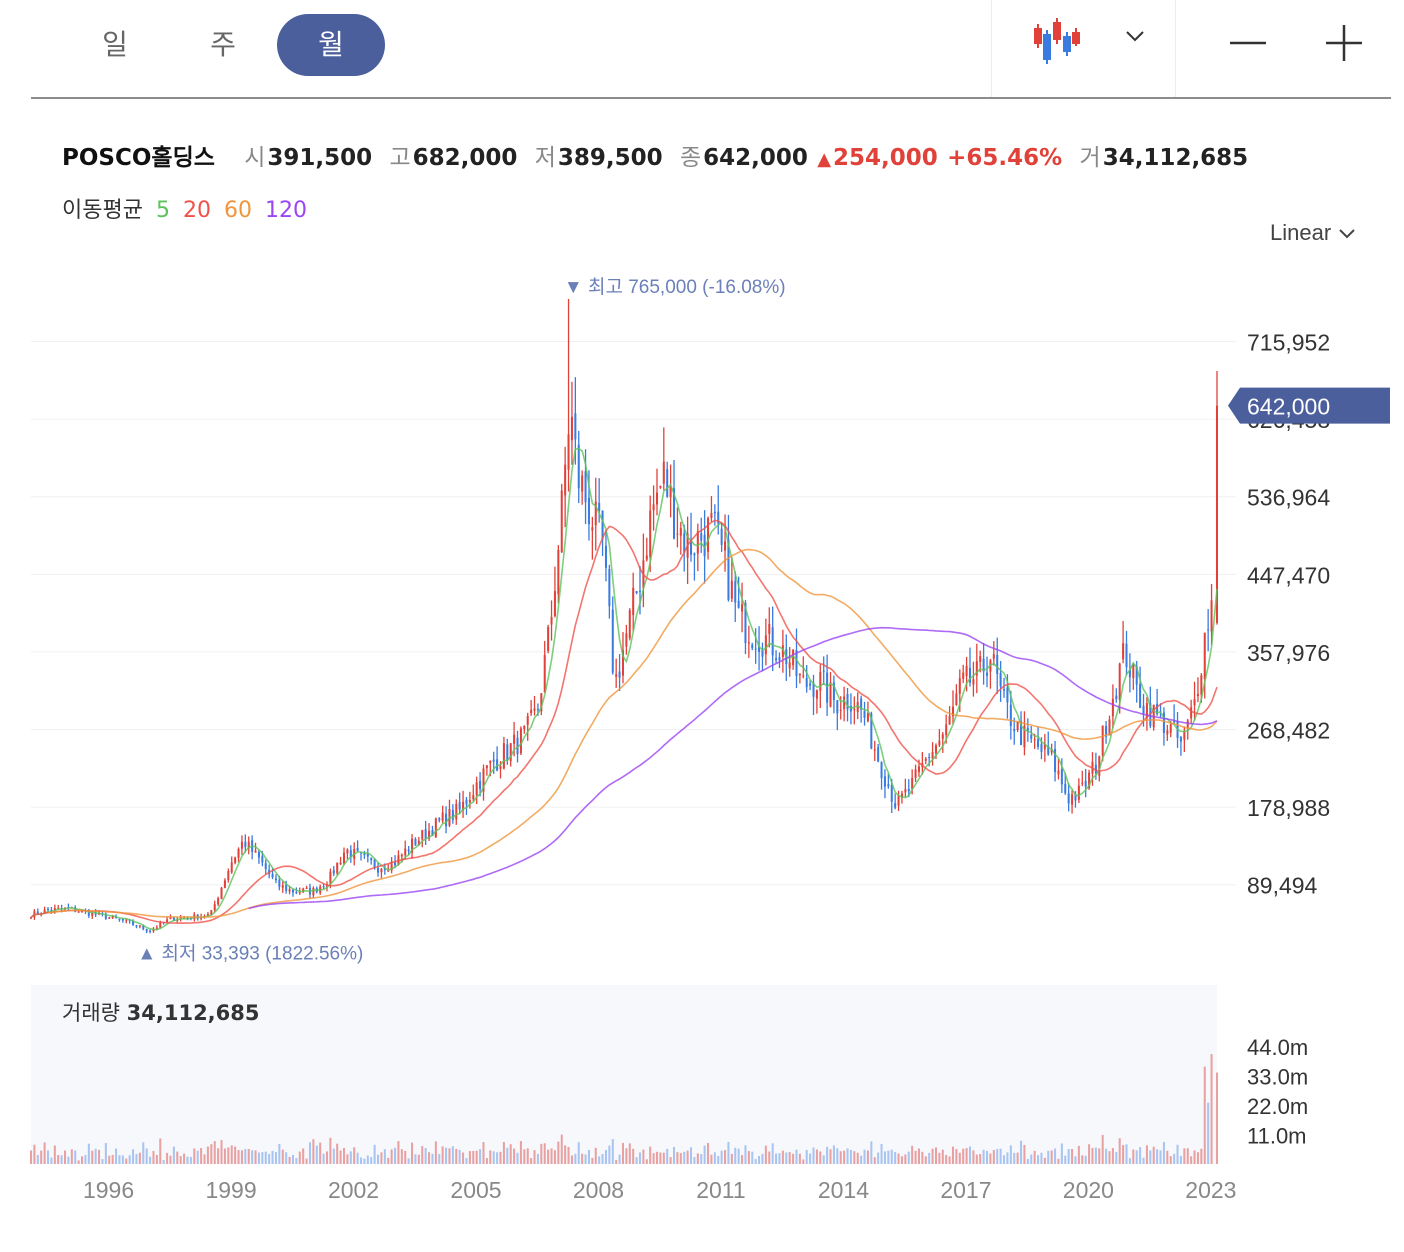 This screenshot has width=1404, height=1252. I want to click on scale-selector: Linear, so click(1313, 233).